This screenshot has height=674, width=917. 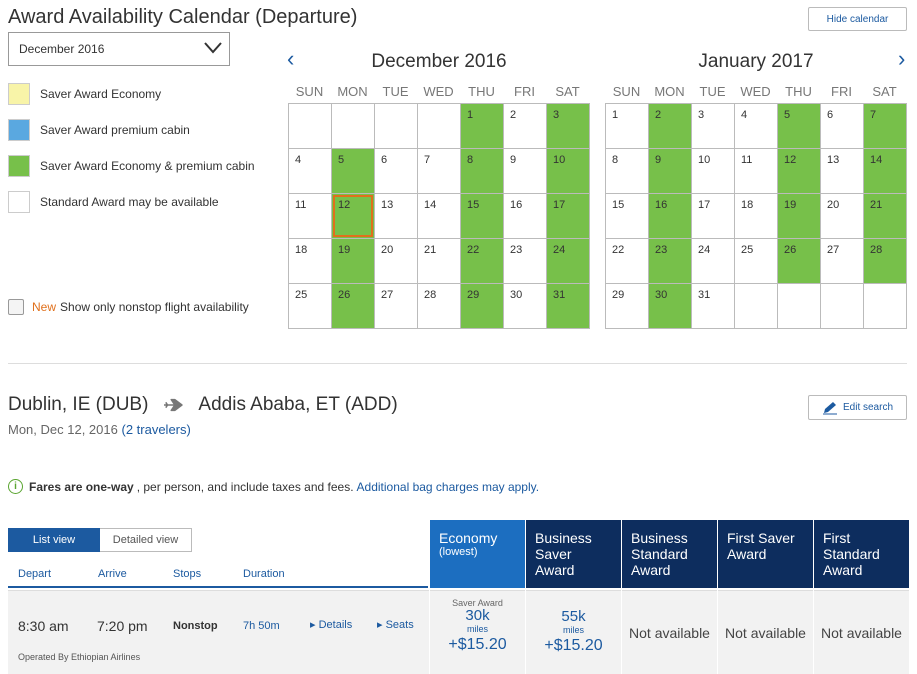 I want to click on weekday-label: THU, so click(x=481, y=91).